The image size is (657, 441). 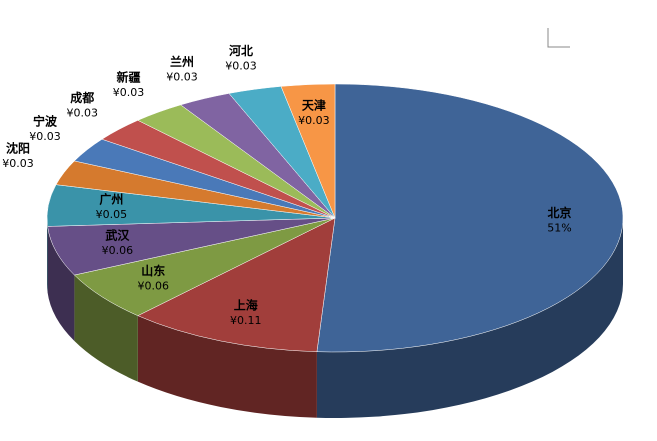 I want to click on value-label: ¥0.05, so click(x=112, y=214).